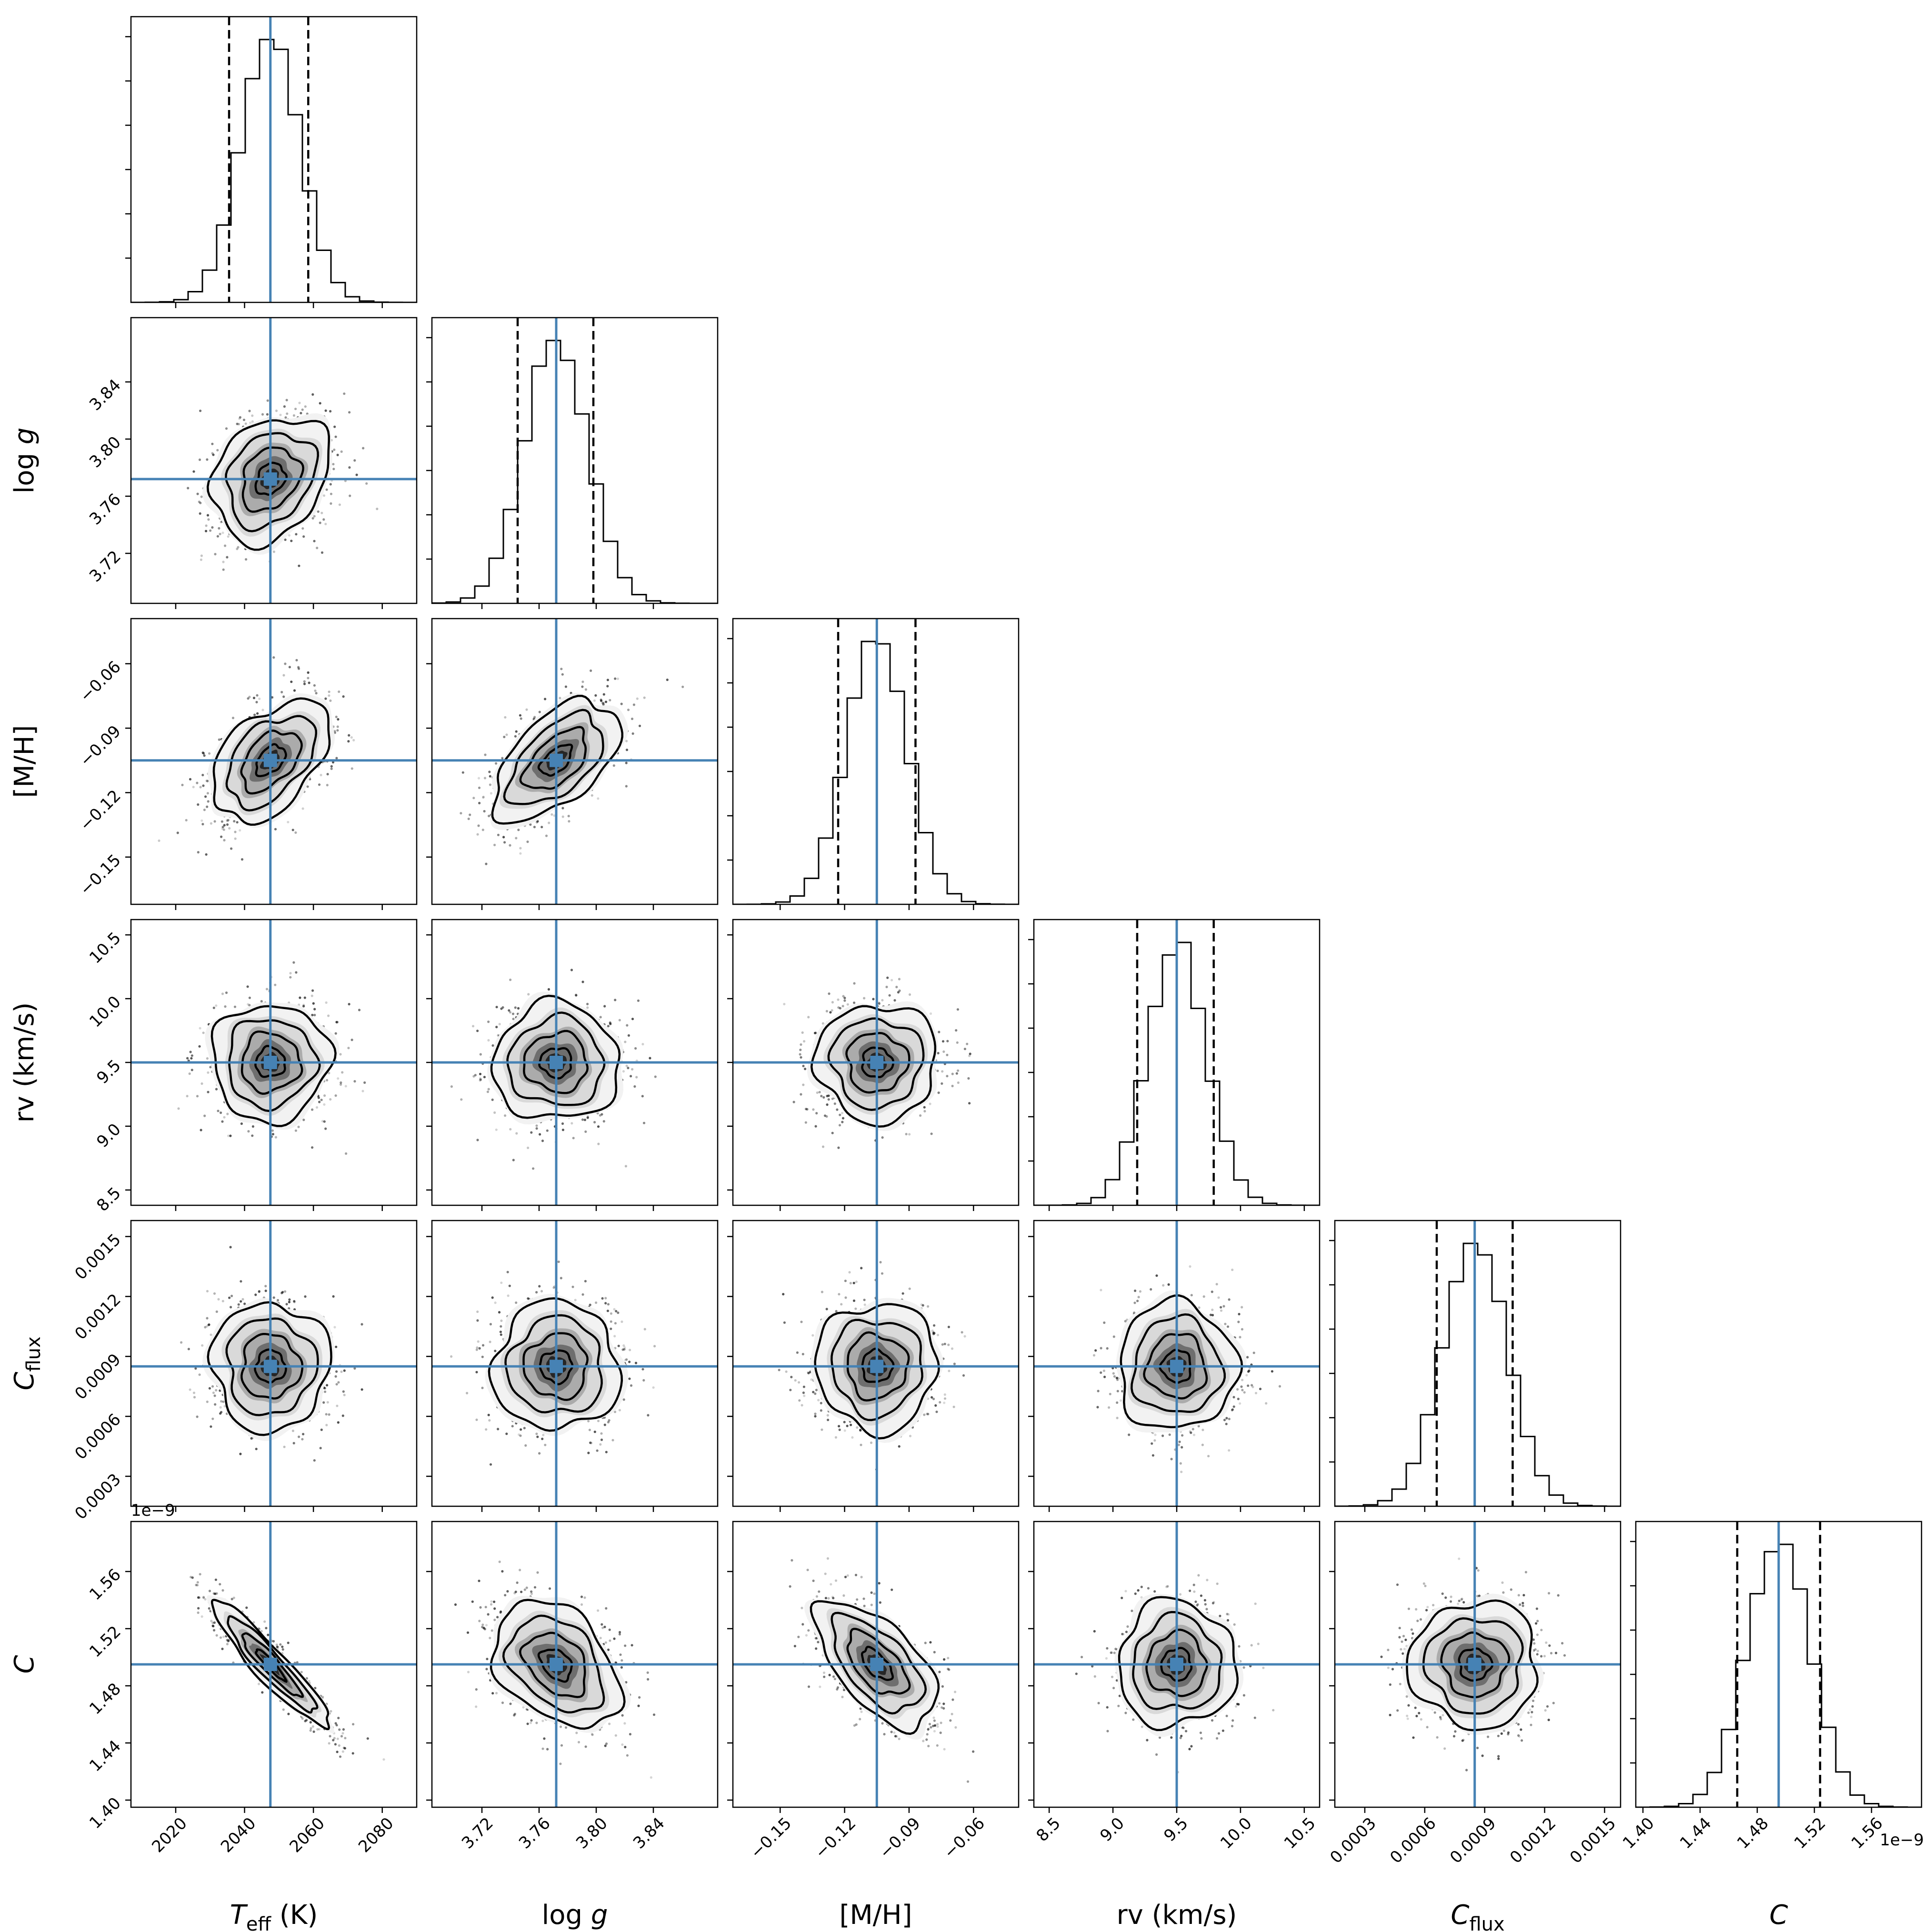 This screenshot has height=1932, width=1932. What do you see at coordinates (556, 1664) in the screenshot?
I see `truth-marker` at bounding box center [556, 1664].